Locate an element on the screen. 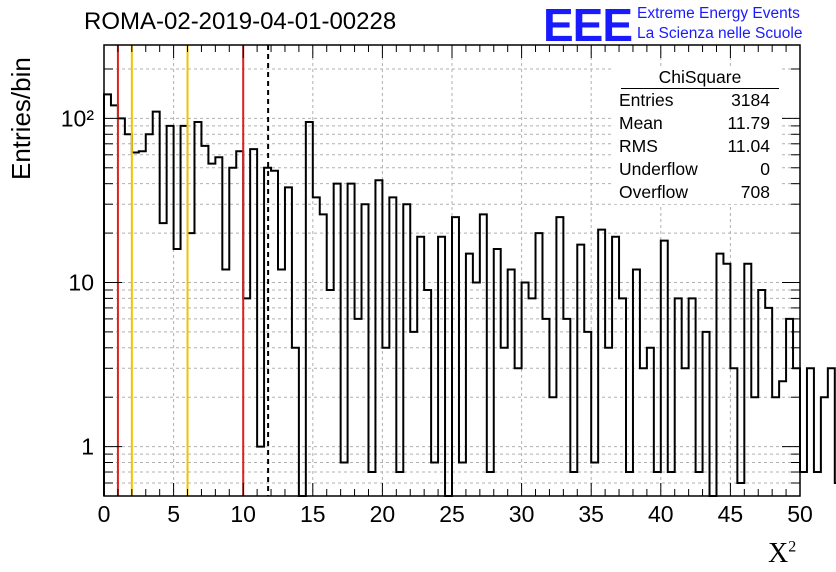  stats-value: 11.79 is located at coordinates (749, 123).